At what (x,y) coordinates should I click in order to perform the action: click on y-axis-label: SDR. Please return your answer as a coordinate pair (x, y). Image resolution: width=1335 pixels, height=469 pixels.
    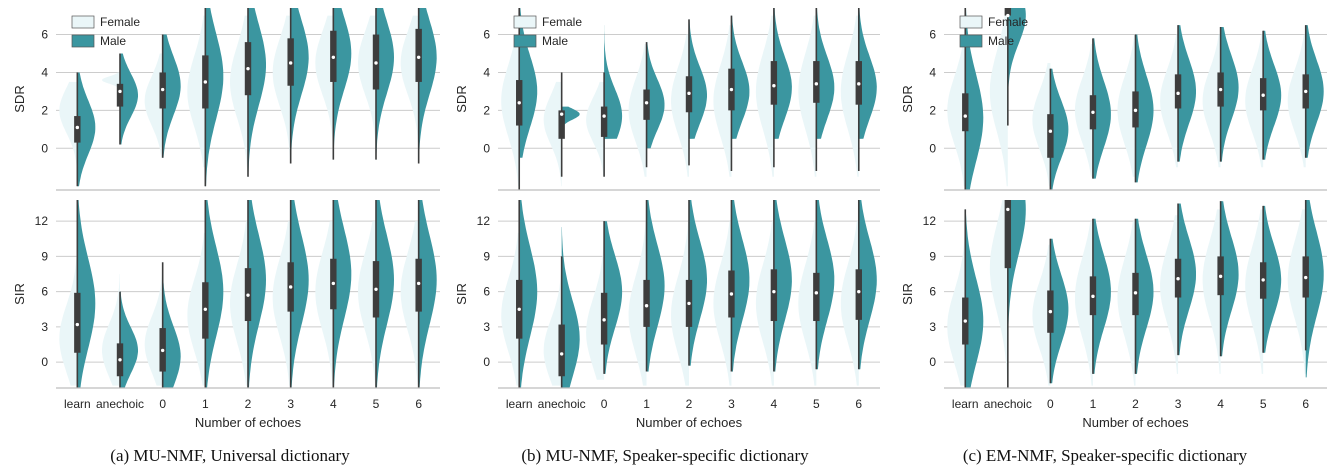
    Looking at the image, I should click on (19, 98).